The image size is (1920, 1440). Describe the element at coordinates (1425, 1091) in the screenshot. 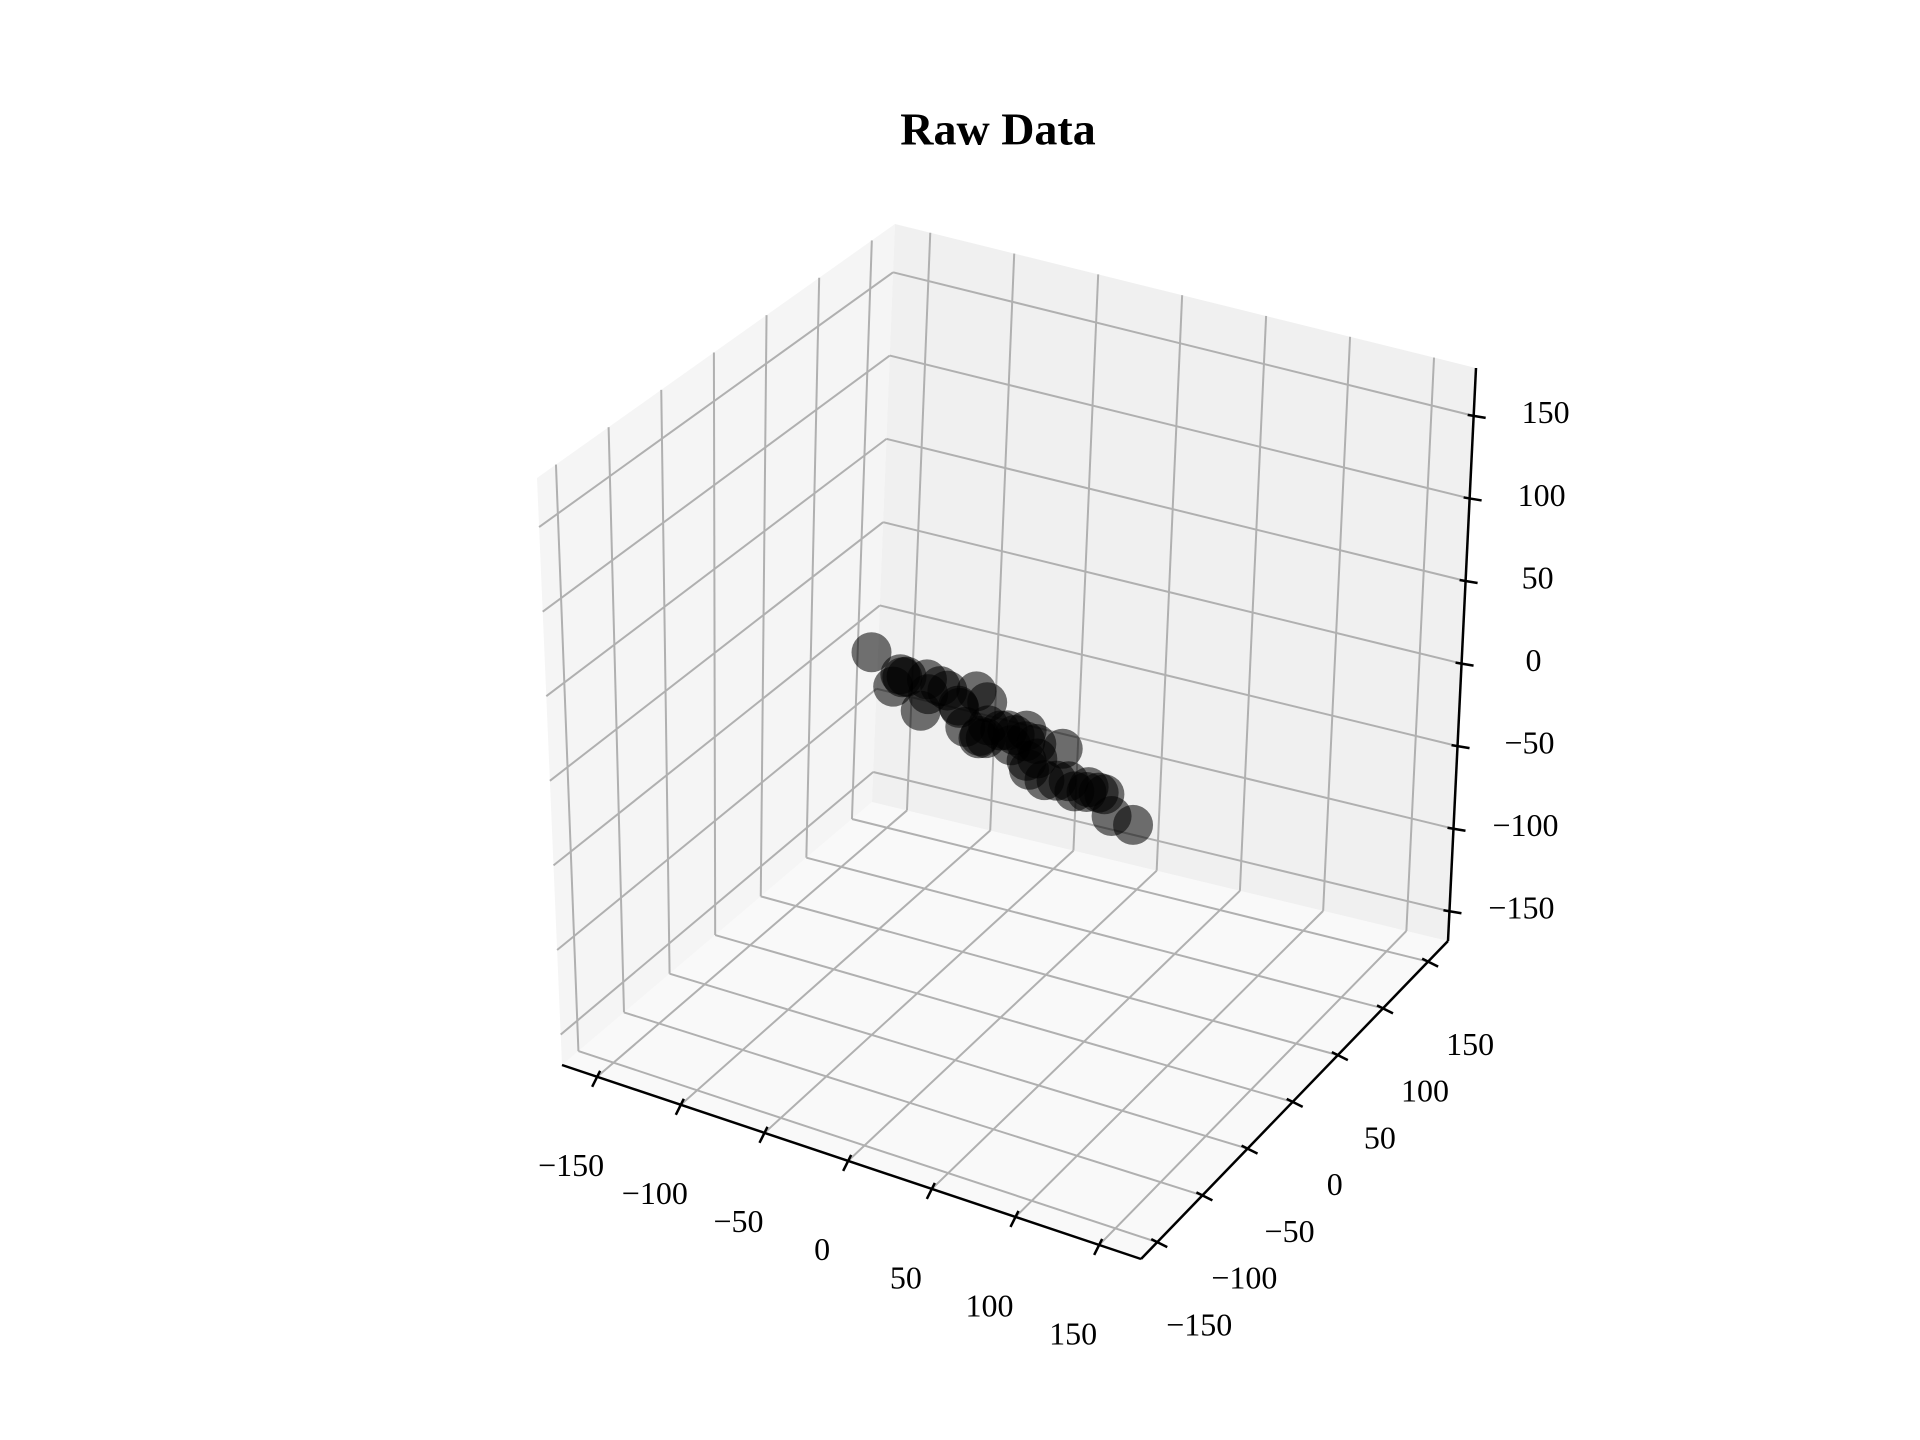

I see `y-tick-label: 100` at that location.